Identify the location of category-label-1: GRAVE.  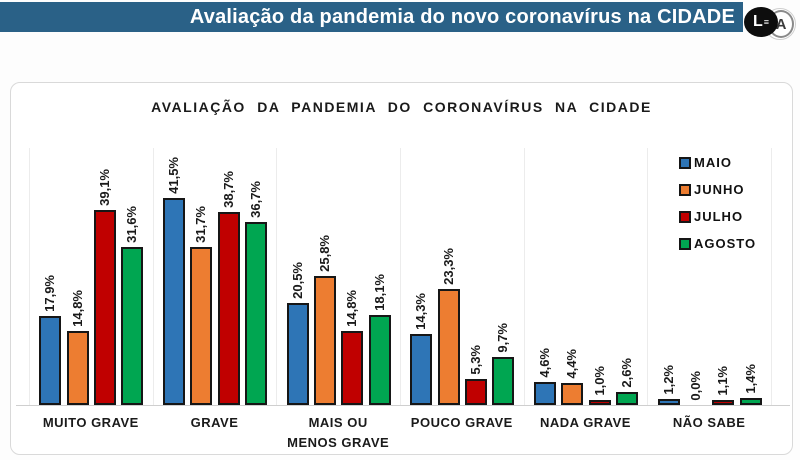
(214, 422).